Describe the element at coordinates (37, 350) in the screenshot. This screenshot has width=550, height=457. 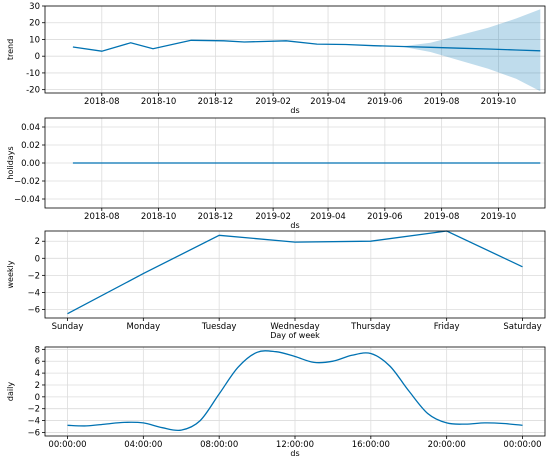
I see `y-tick-label: 8` at that location.